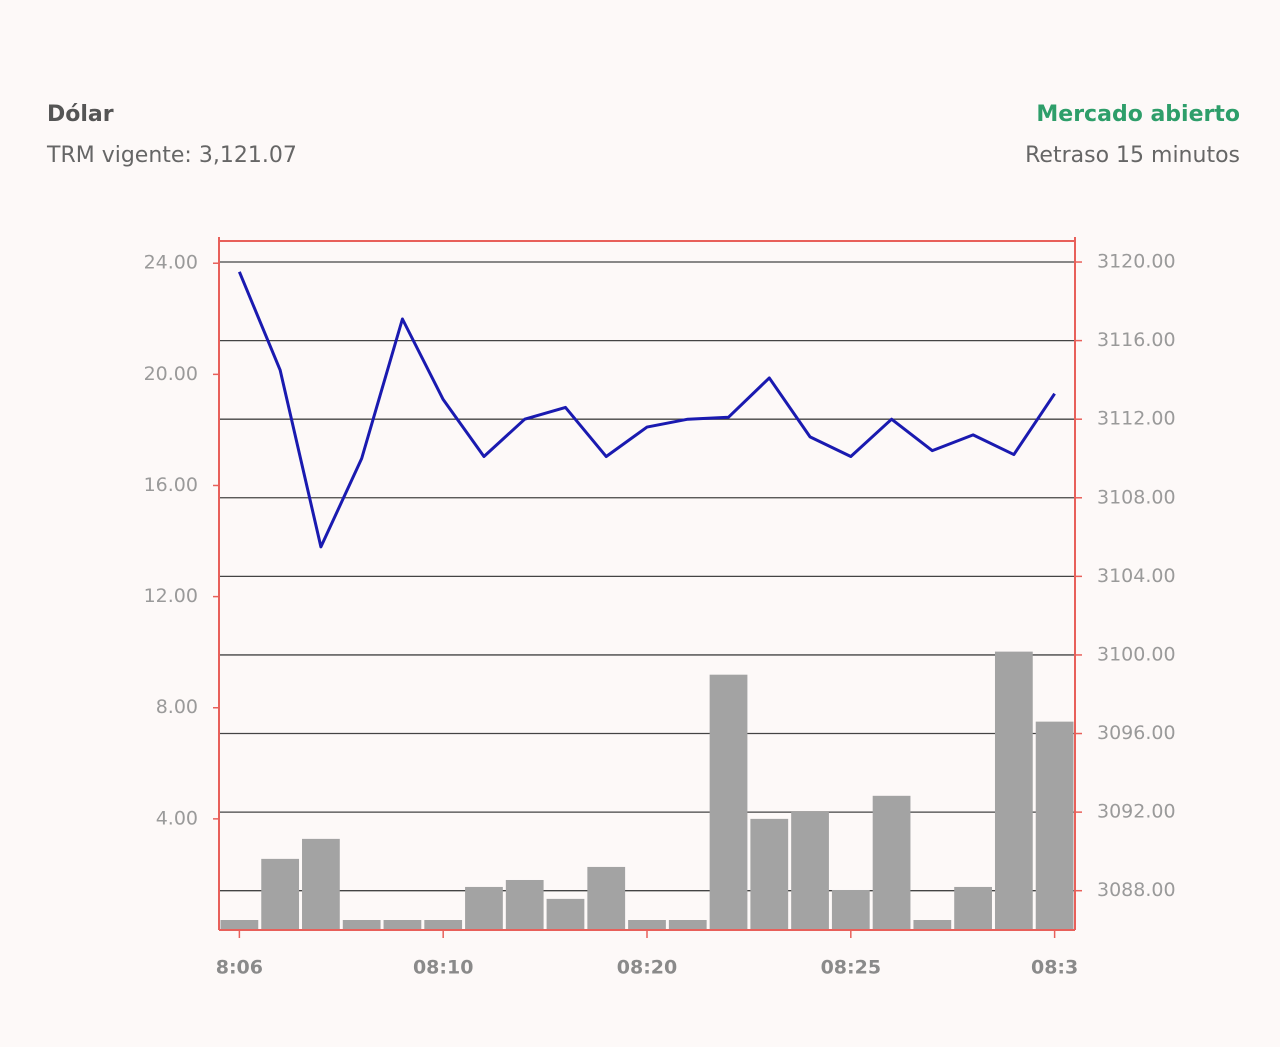 The height and width of the screenshot is (1047, 1280). What do you see at coordinates (851, 968) in the screenshot?
I see `x-tick-label: 08:25` at bounding box center [851, 968].